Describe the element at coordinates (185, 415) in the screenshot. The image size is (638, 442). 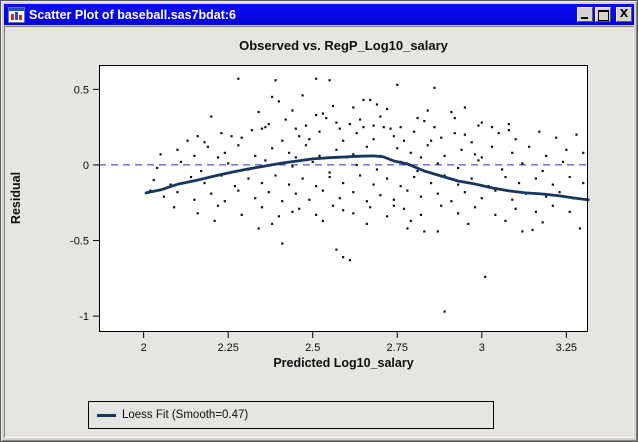
I see `legend-label: Loess Fit (Smooth=0.47)` at that location.